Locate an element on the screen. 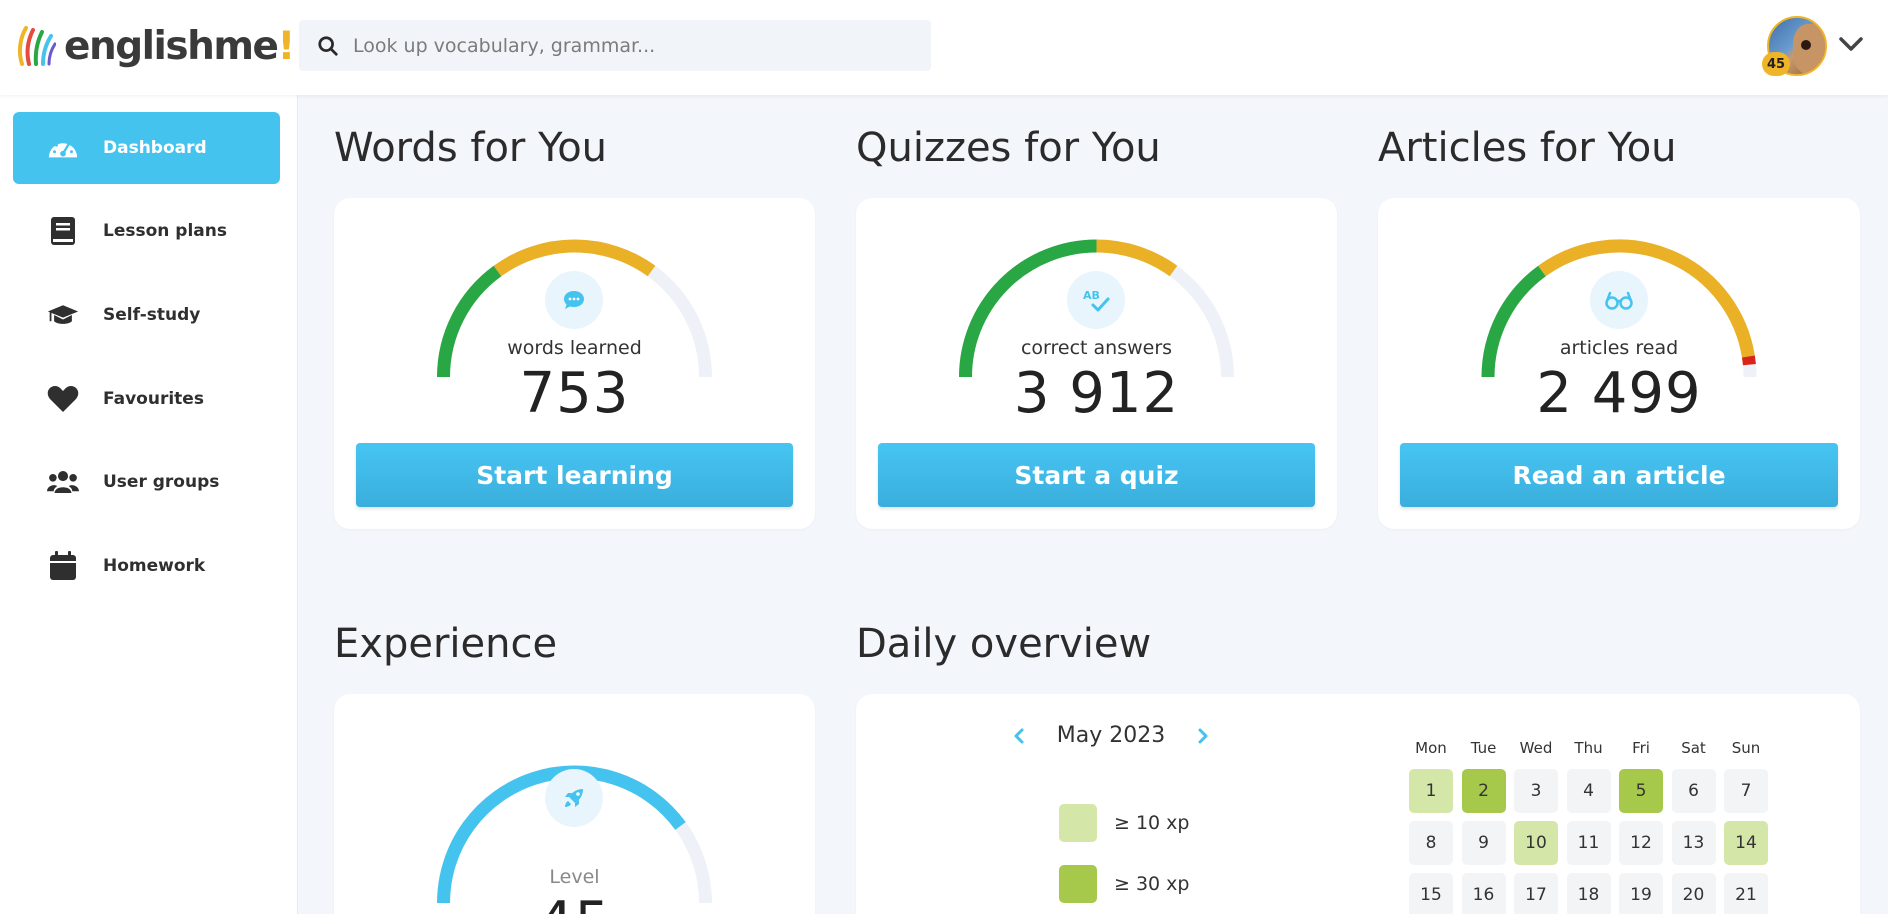  calendar-day: 2 is located at coordinates (1483, 791).